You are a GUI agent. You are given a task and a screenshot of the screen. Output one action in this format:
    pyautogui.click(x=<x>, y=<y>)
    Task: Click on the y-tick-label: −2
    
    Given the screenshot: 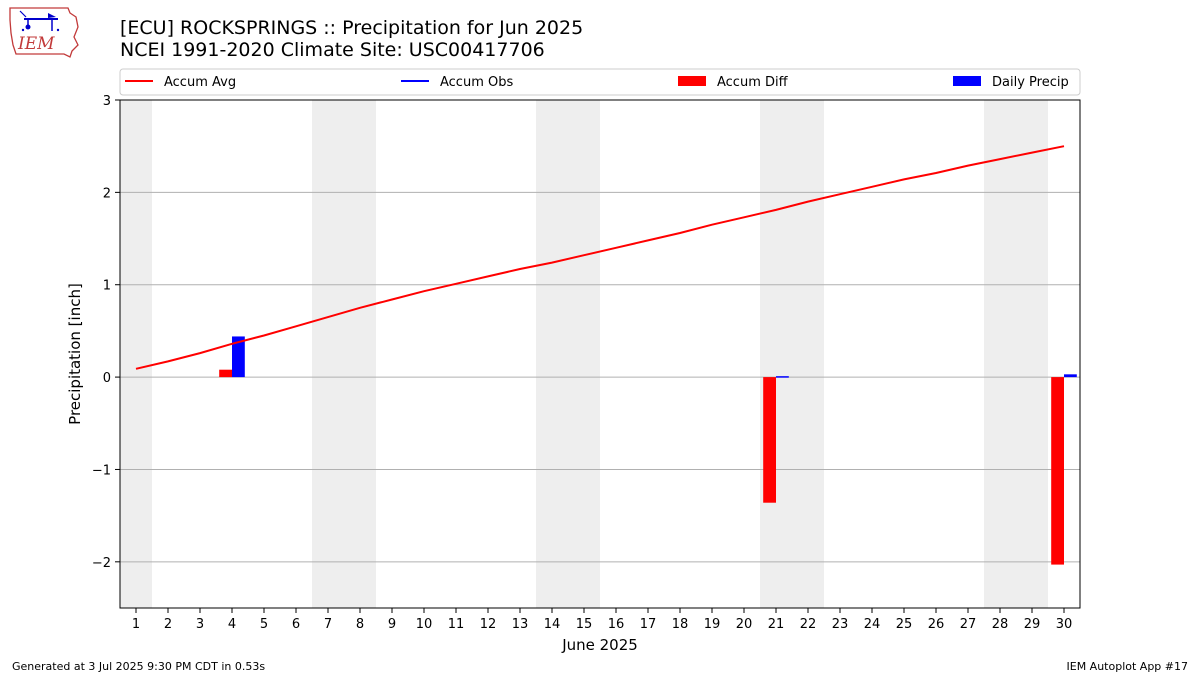 What is the action you would take?
    pyautogui.click(x=101, y=563)
    